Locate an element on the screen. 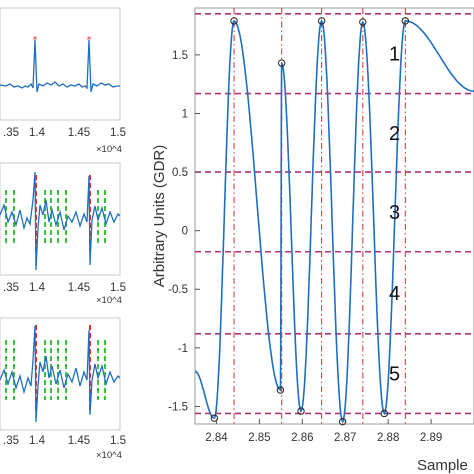 This screenshot has height=474, width=474. left-bottom-exponent: ×10^4 is located at coordinates (109, 455).